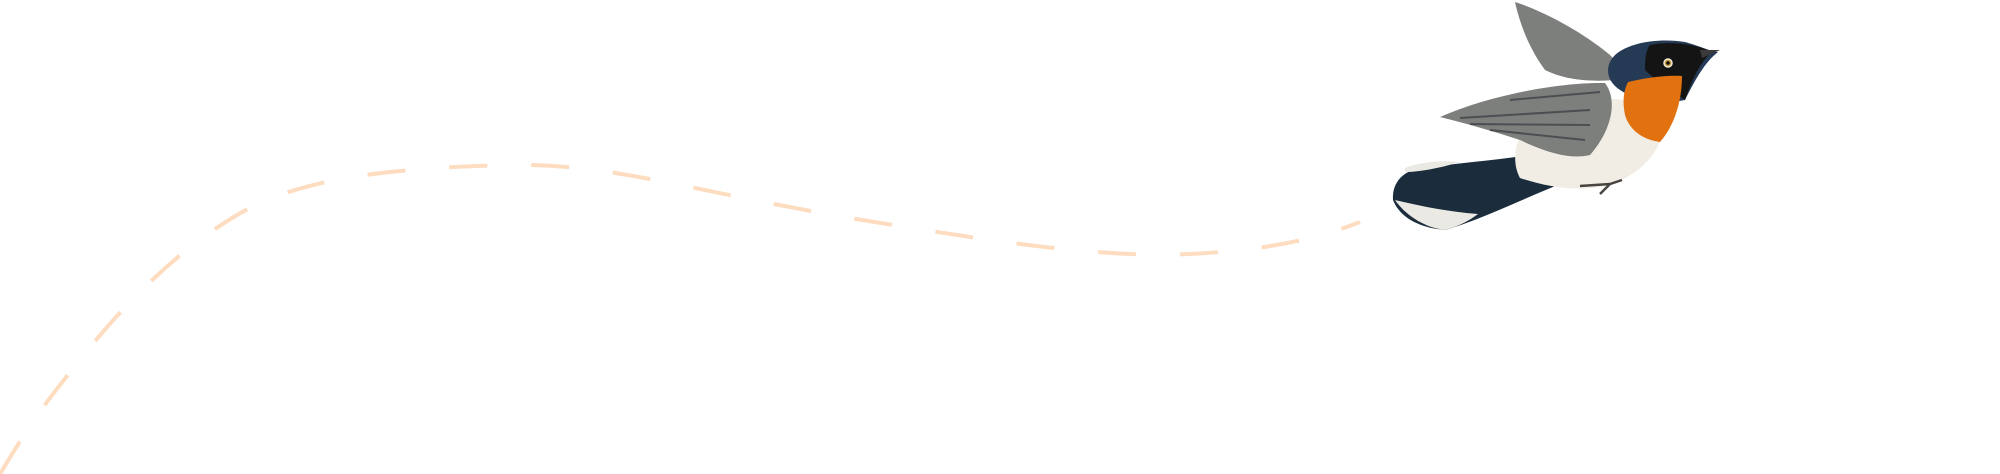 The height and width of the screenshot is (474, 2000). I want to click on bird-tail-tip, so click(1436, 215).